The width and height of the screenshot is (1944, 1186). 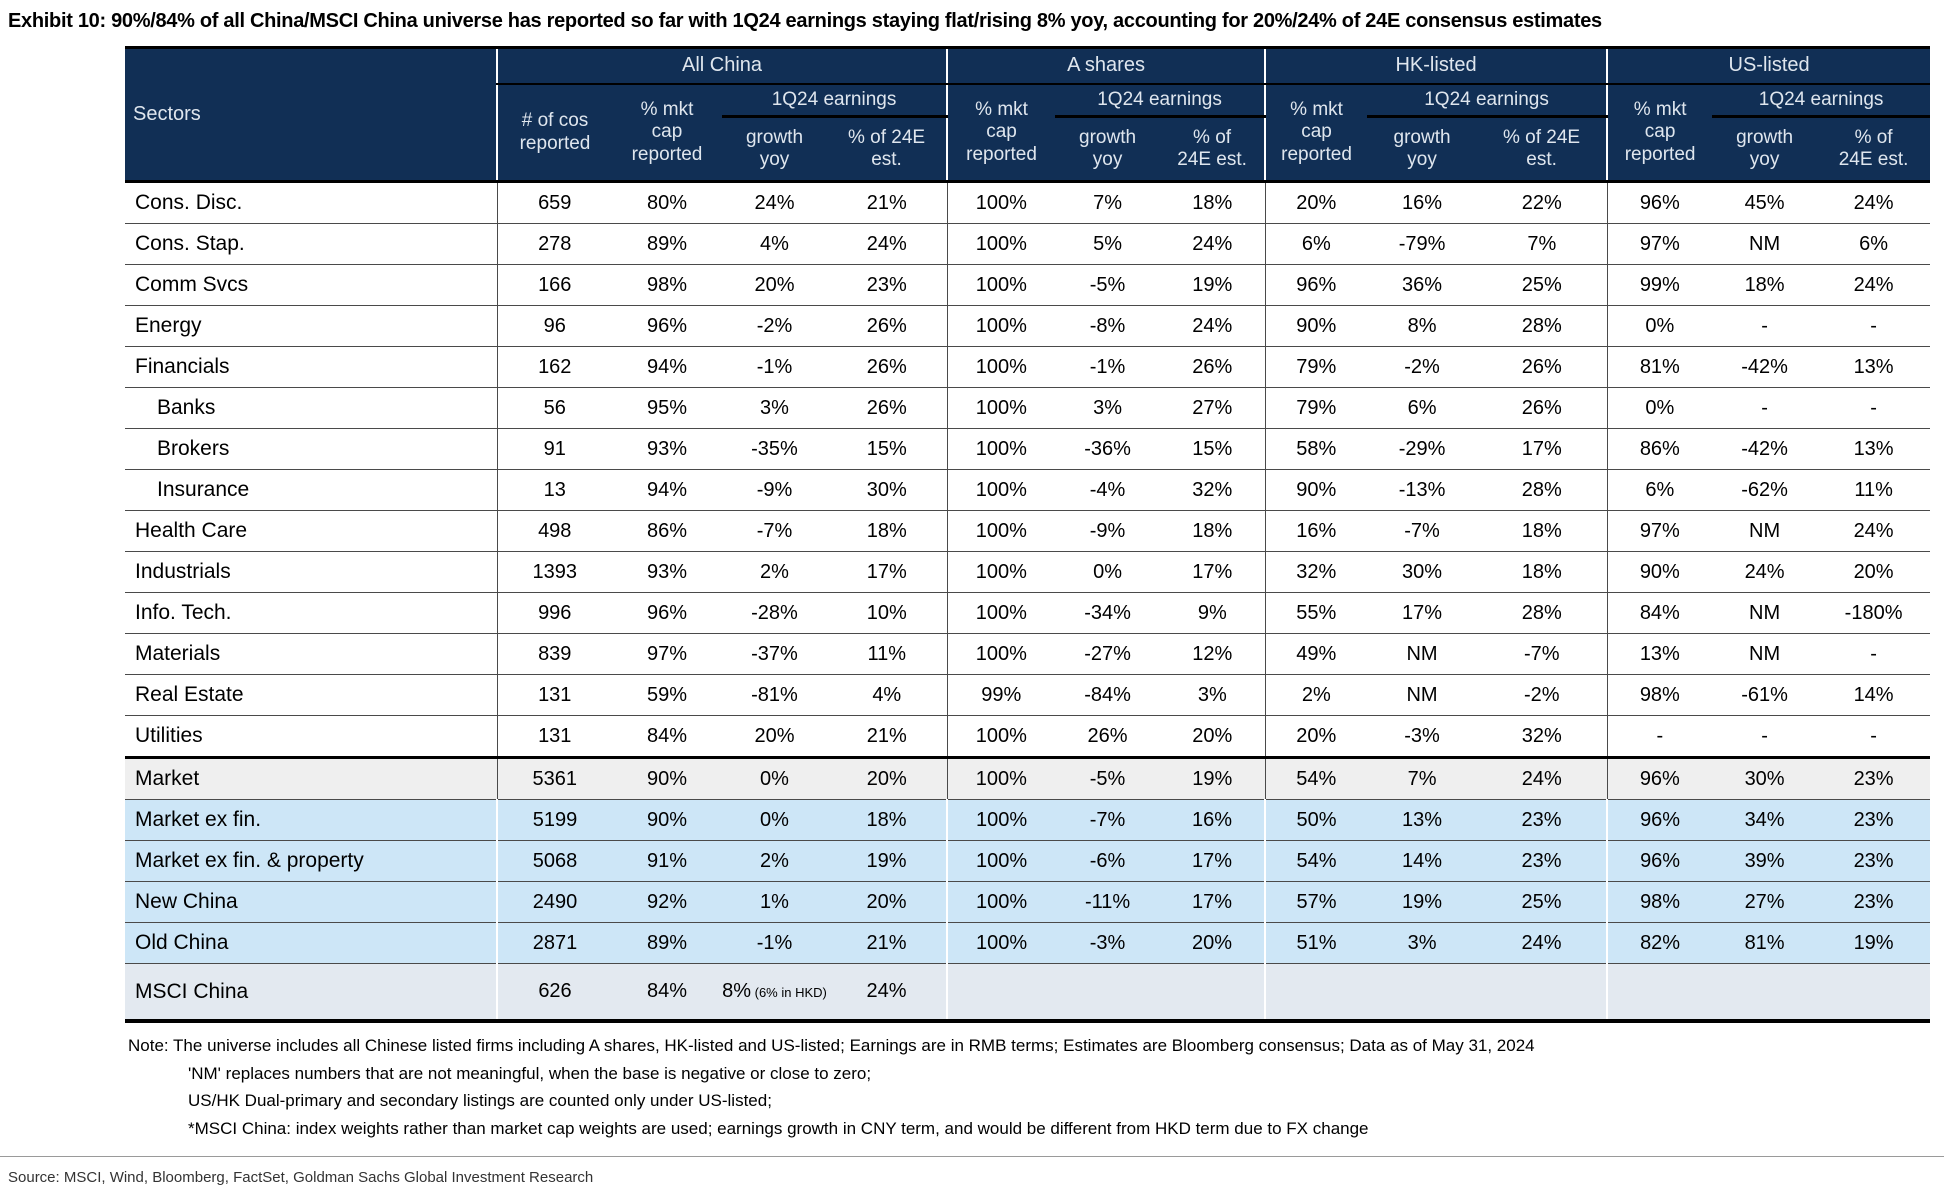 I want to click on value-cell: 2%, so click(x=774, y=861).